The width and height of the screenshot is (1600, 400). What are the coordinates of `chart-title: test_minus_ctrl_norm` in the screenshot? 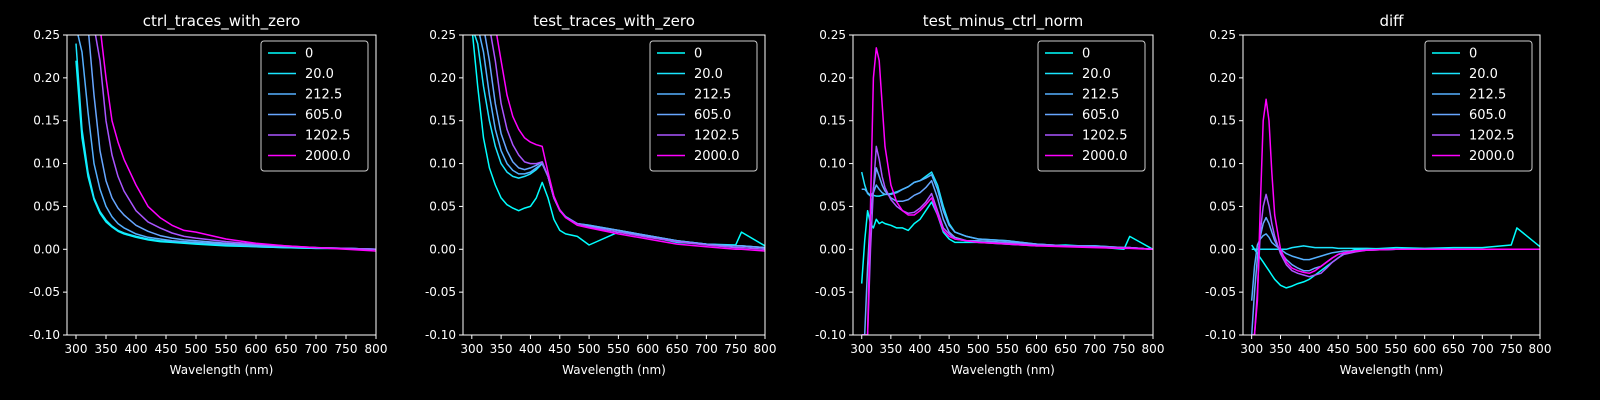 It's located at (1003, 21).